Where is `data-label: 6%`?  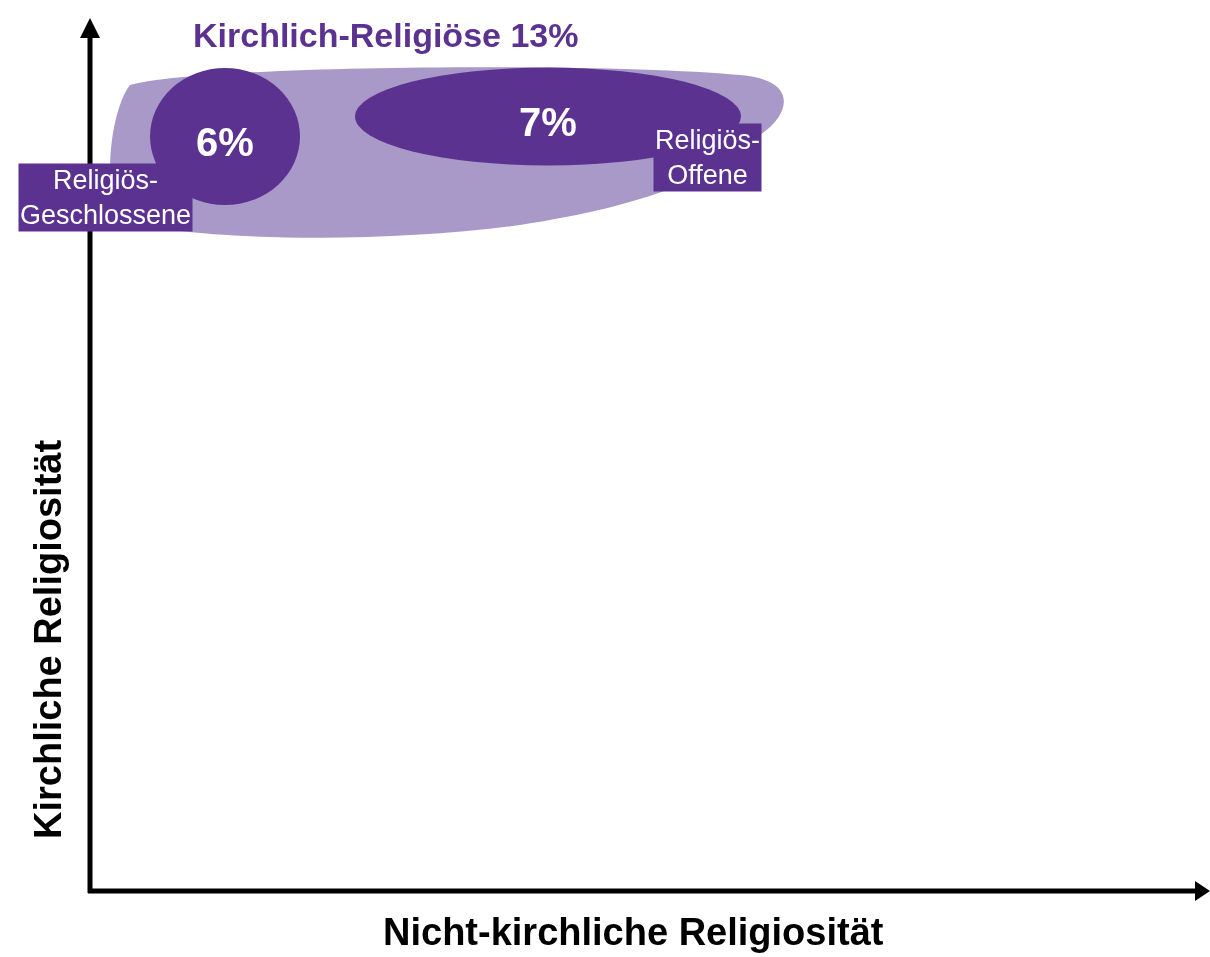
data-label: 6% is located at coordinates (225, 142).